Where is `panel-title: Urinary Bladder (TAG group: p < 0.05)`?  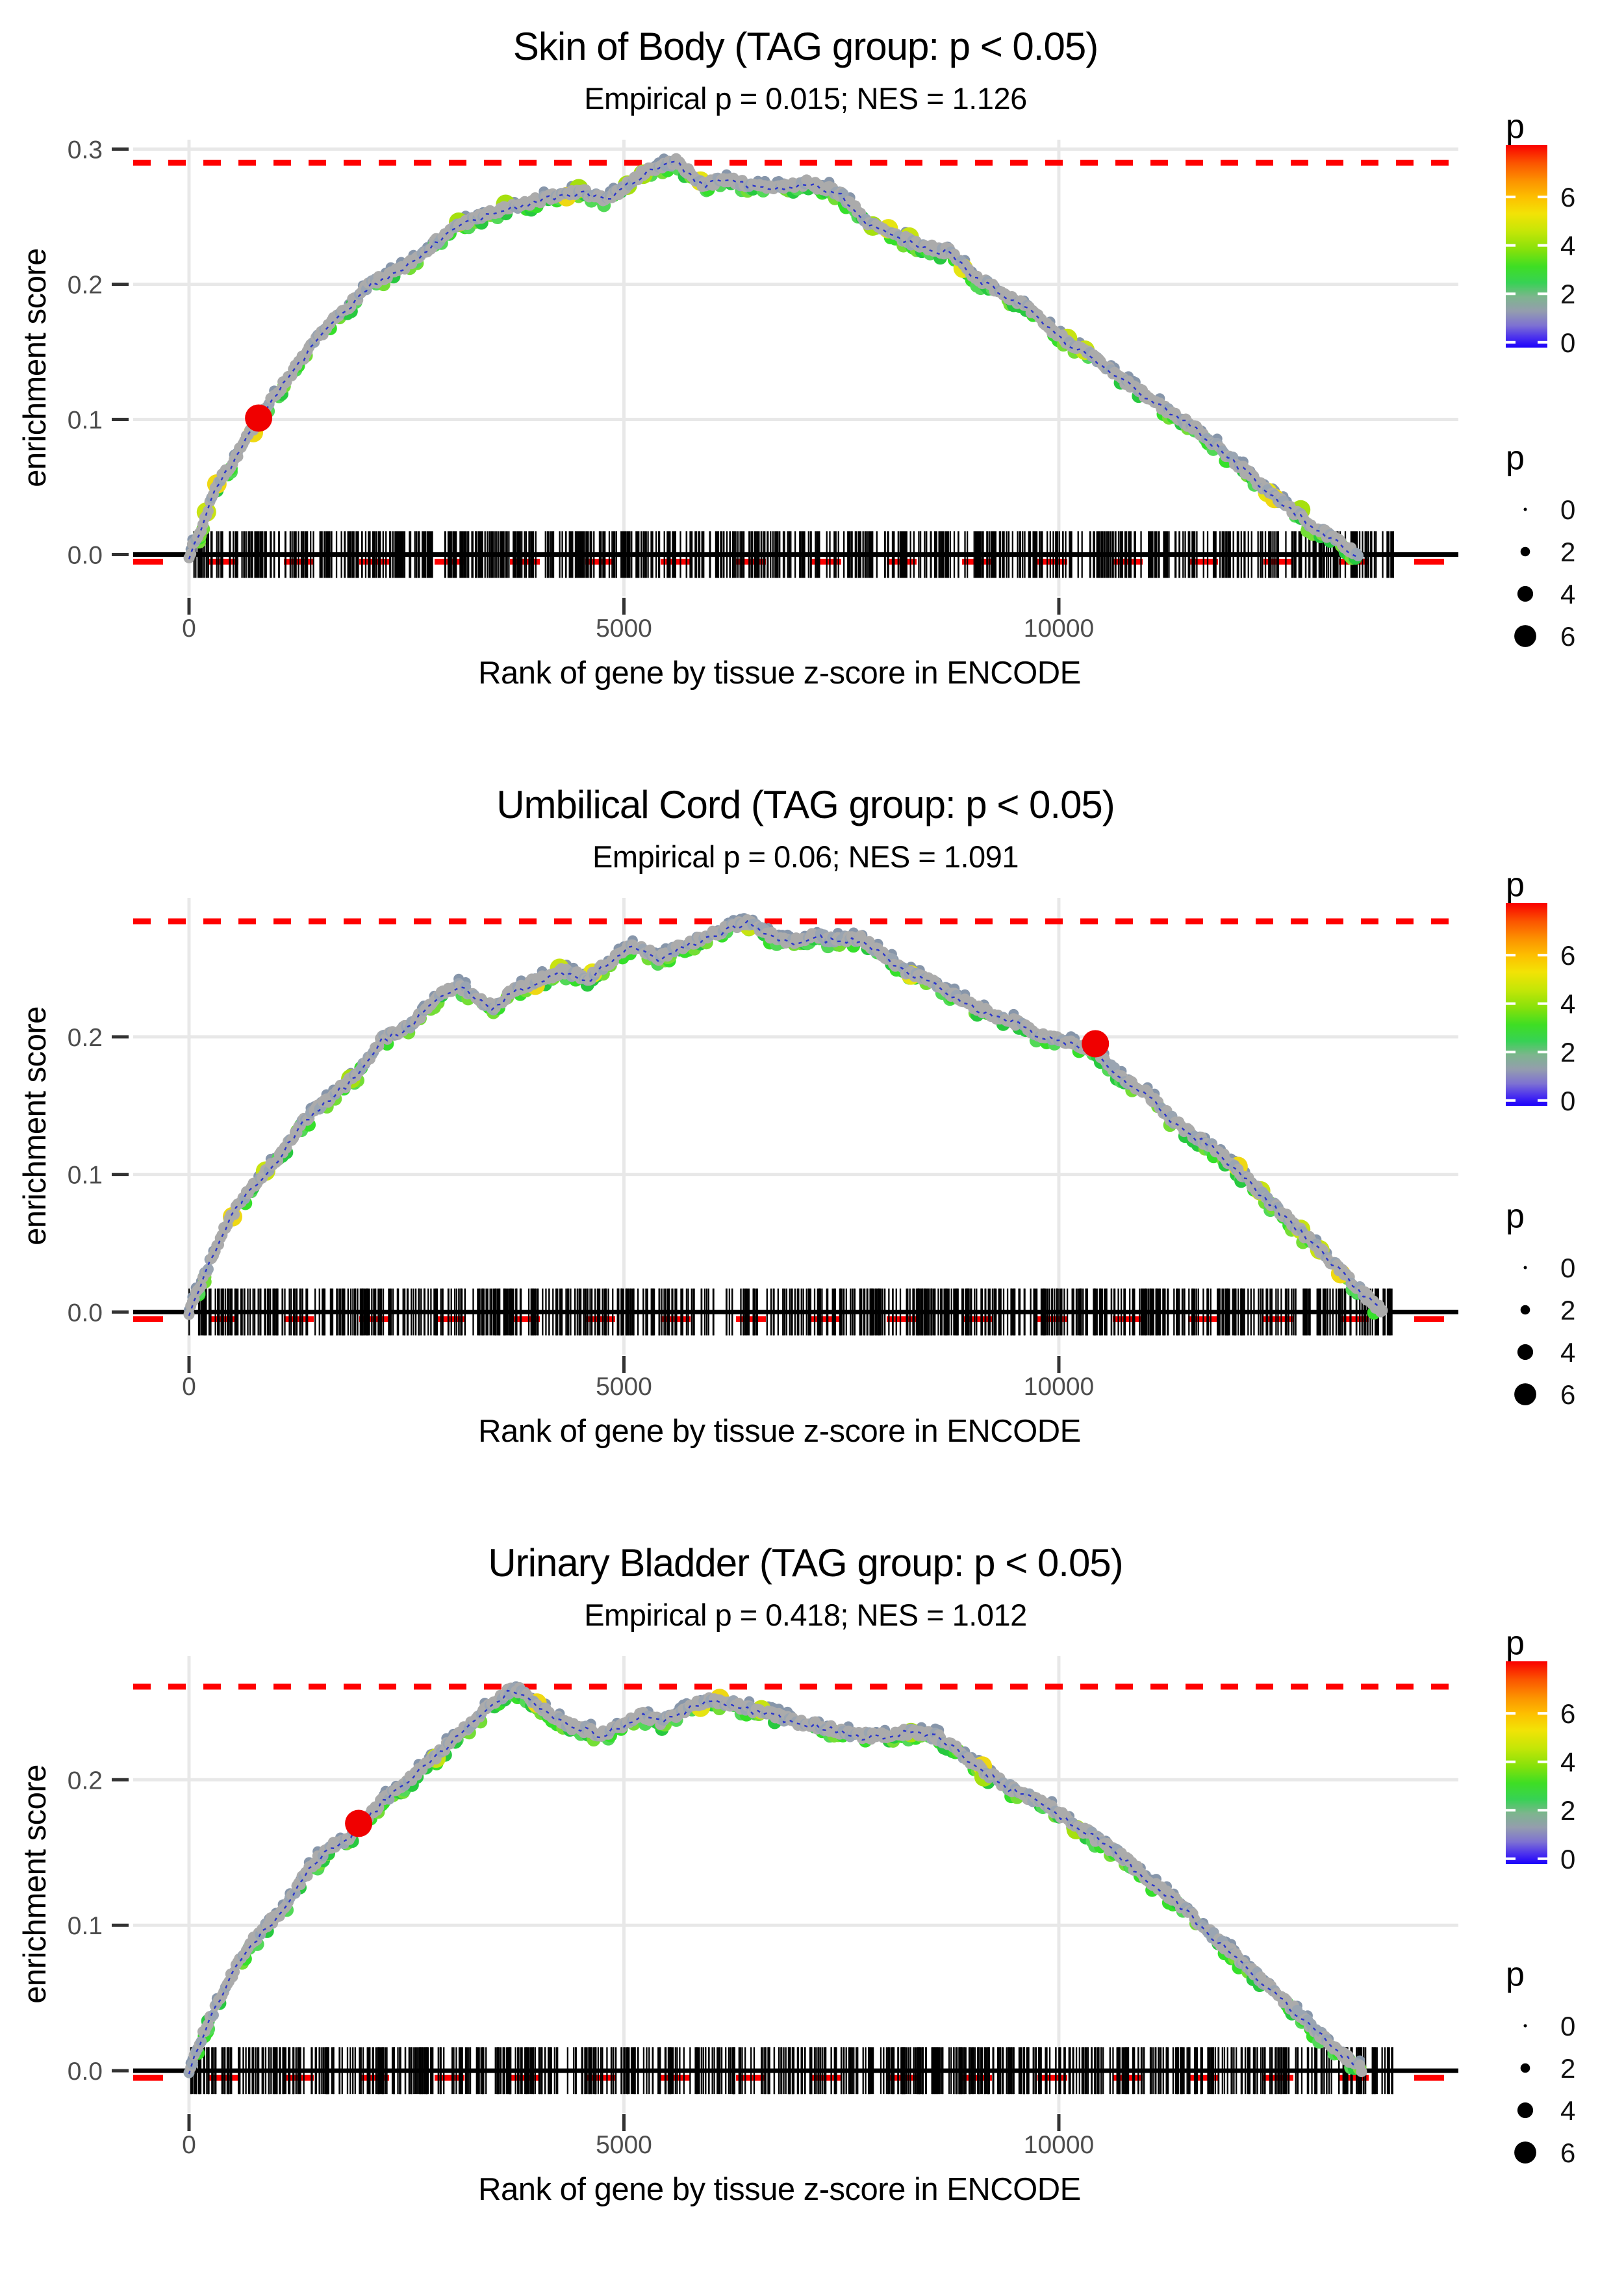
panel-title: Urinary Bladder (TAG group: p < 0.05) is located at coordinates (805, 1563).